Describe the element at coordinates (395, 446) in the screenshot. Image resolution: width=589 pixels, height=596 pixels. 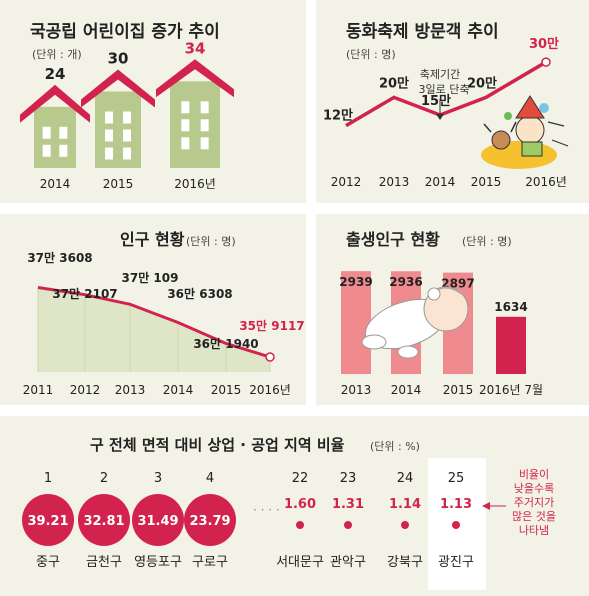
I see `chart-unit: (단위 : %)` at that location.